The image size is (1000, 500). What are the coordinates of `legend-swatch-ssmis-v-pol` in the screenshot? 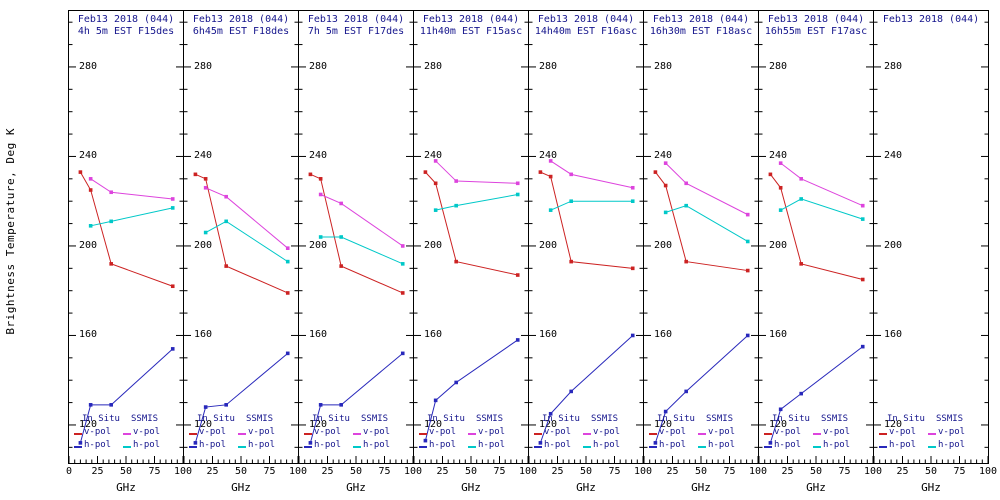 It's located at (702, 434).